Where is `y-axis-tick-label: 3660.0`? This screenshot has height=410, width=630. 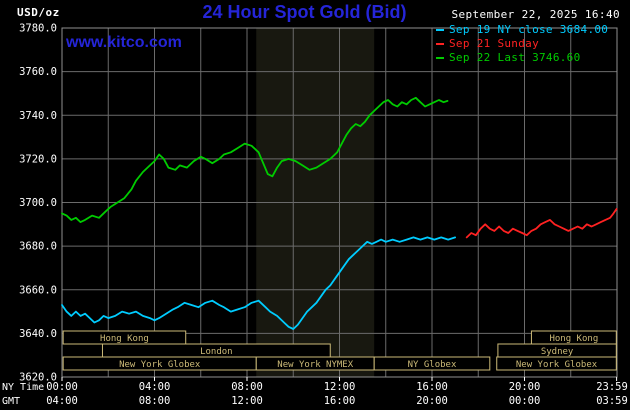 y-axis-tick-label: 3660.0 is located at coordinates (38, 290).